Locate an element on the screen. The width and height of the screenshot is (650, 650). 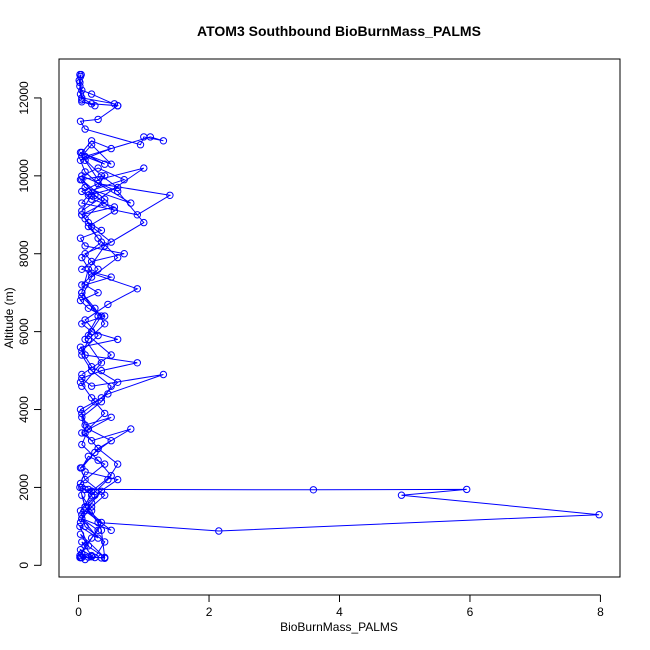
x-tick-label: 6 is located at coordinates (470, 612).